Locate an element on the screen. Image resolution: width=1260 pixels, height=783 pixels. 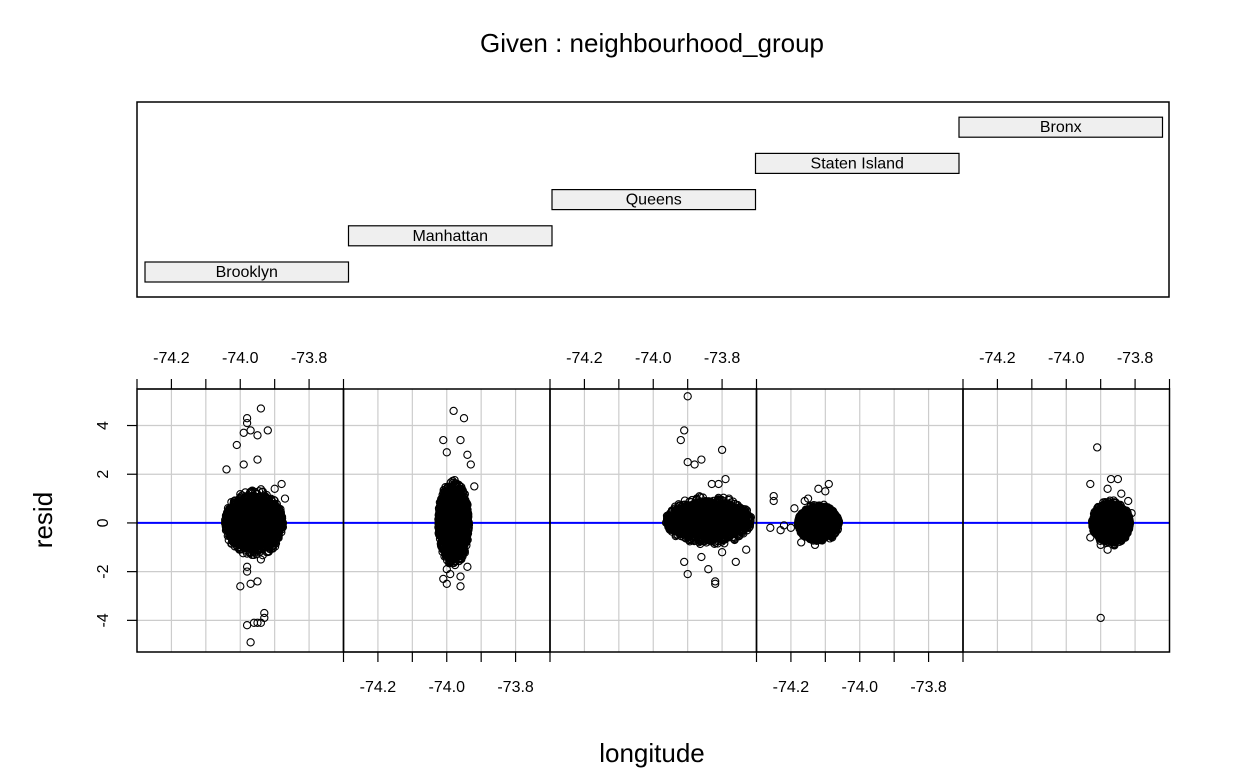
given-label-0: Brooklyn is located at coordinates (247, 272).